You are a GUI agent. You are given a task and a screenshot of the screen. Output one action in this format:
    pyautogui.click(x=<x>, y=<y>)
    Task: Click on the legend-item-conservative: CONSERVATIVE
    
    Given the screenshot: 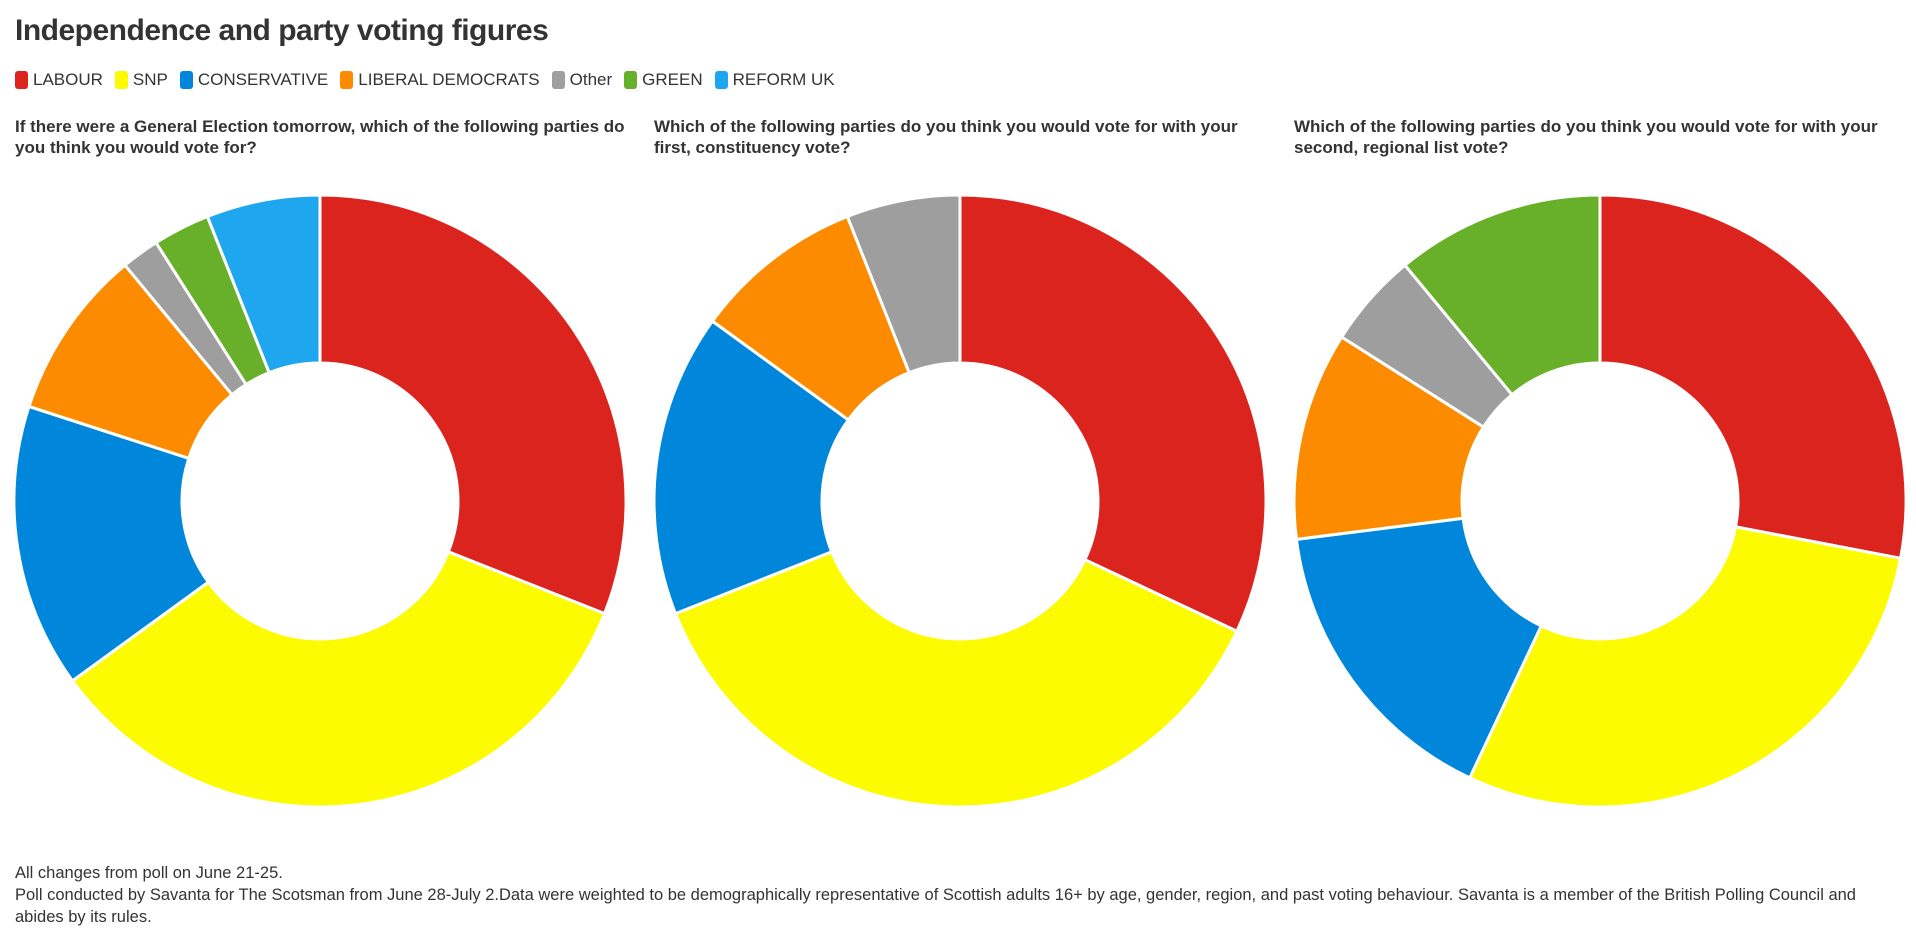 What is the action you would take?
    pyautogui.click(x=254, y=80)
    